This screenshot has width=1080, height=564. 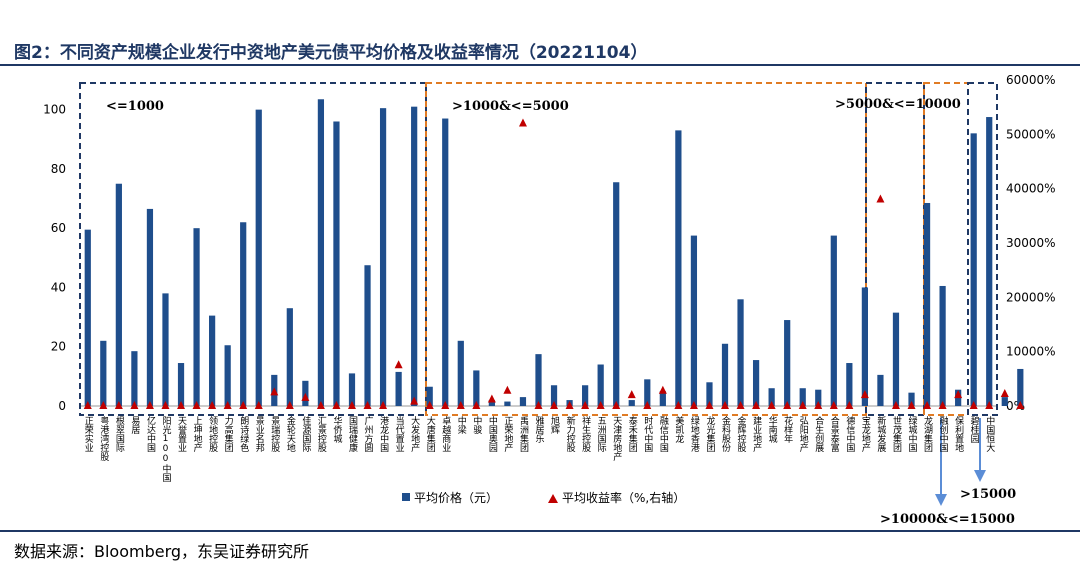 What do you see at coordinates (58, 228) in the screenshot?
I see `y-left-tick-label: 60` at bounding box center [58, 228].